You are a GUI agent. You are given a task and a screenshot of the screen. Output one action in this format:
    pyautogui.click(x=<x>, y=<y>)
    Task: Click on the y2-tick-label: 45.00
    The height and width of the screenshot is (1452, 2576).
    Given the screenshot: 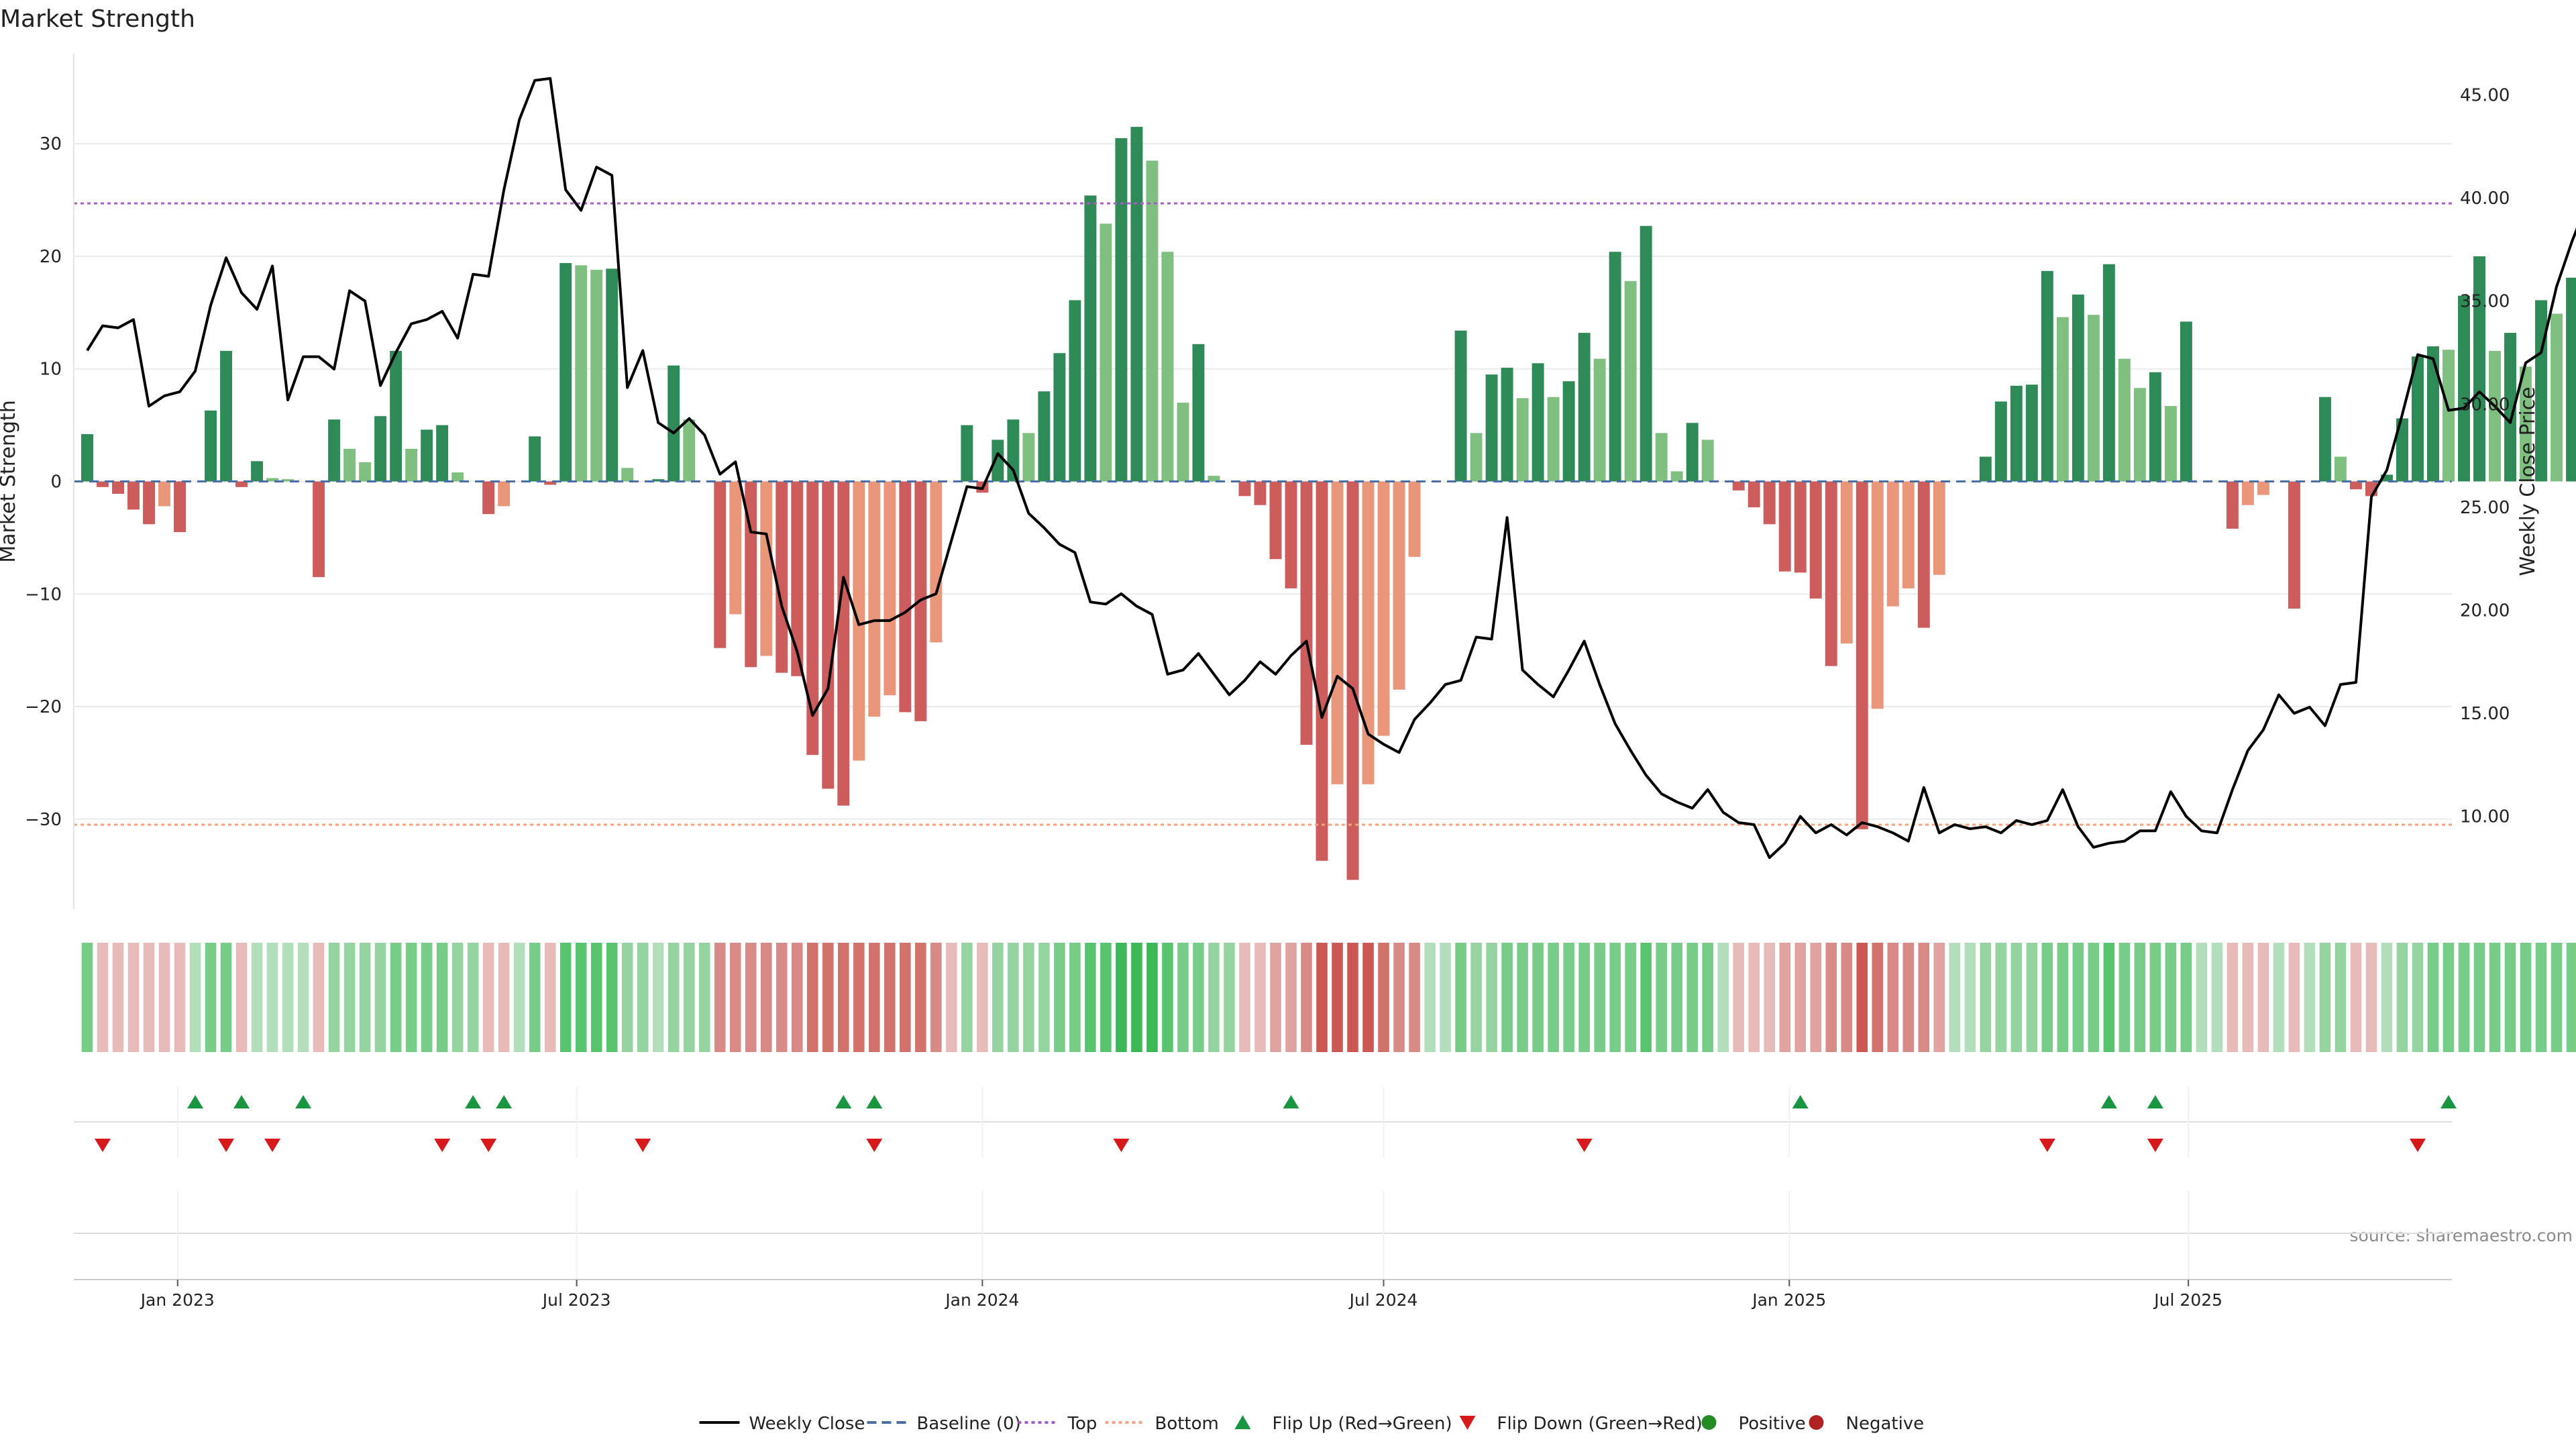 What is the action you would take?
    pyautogui.click(x=2485, y=95)
    